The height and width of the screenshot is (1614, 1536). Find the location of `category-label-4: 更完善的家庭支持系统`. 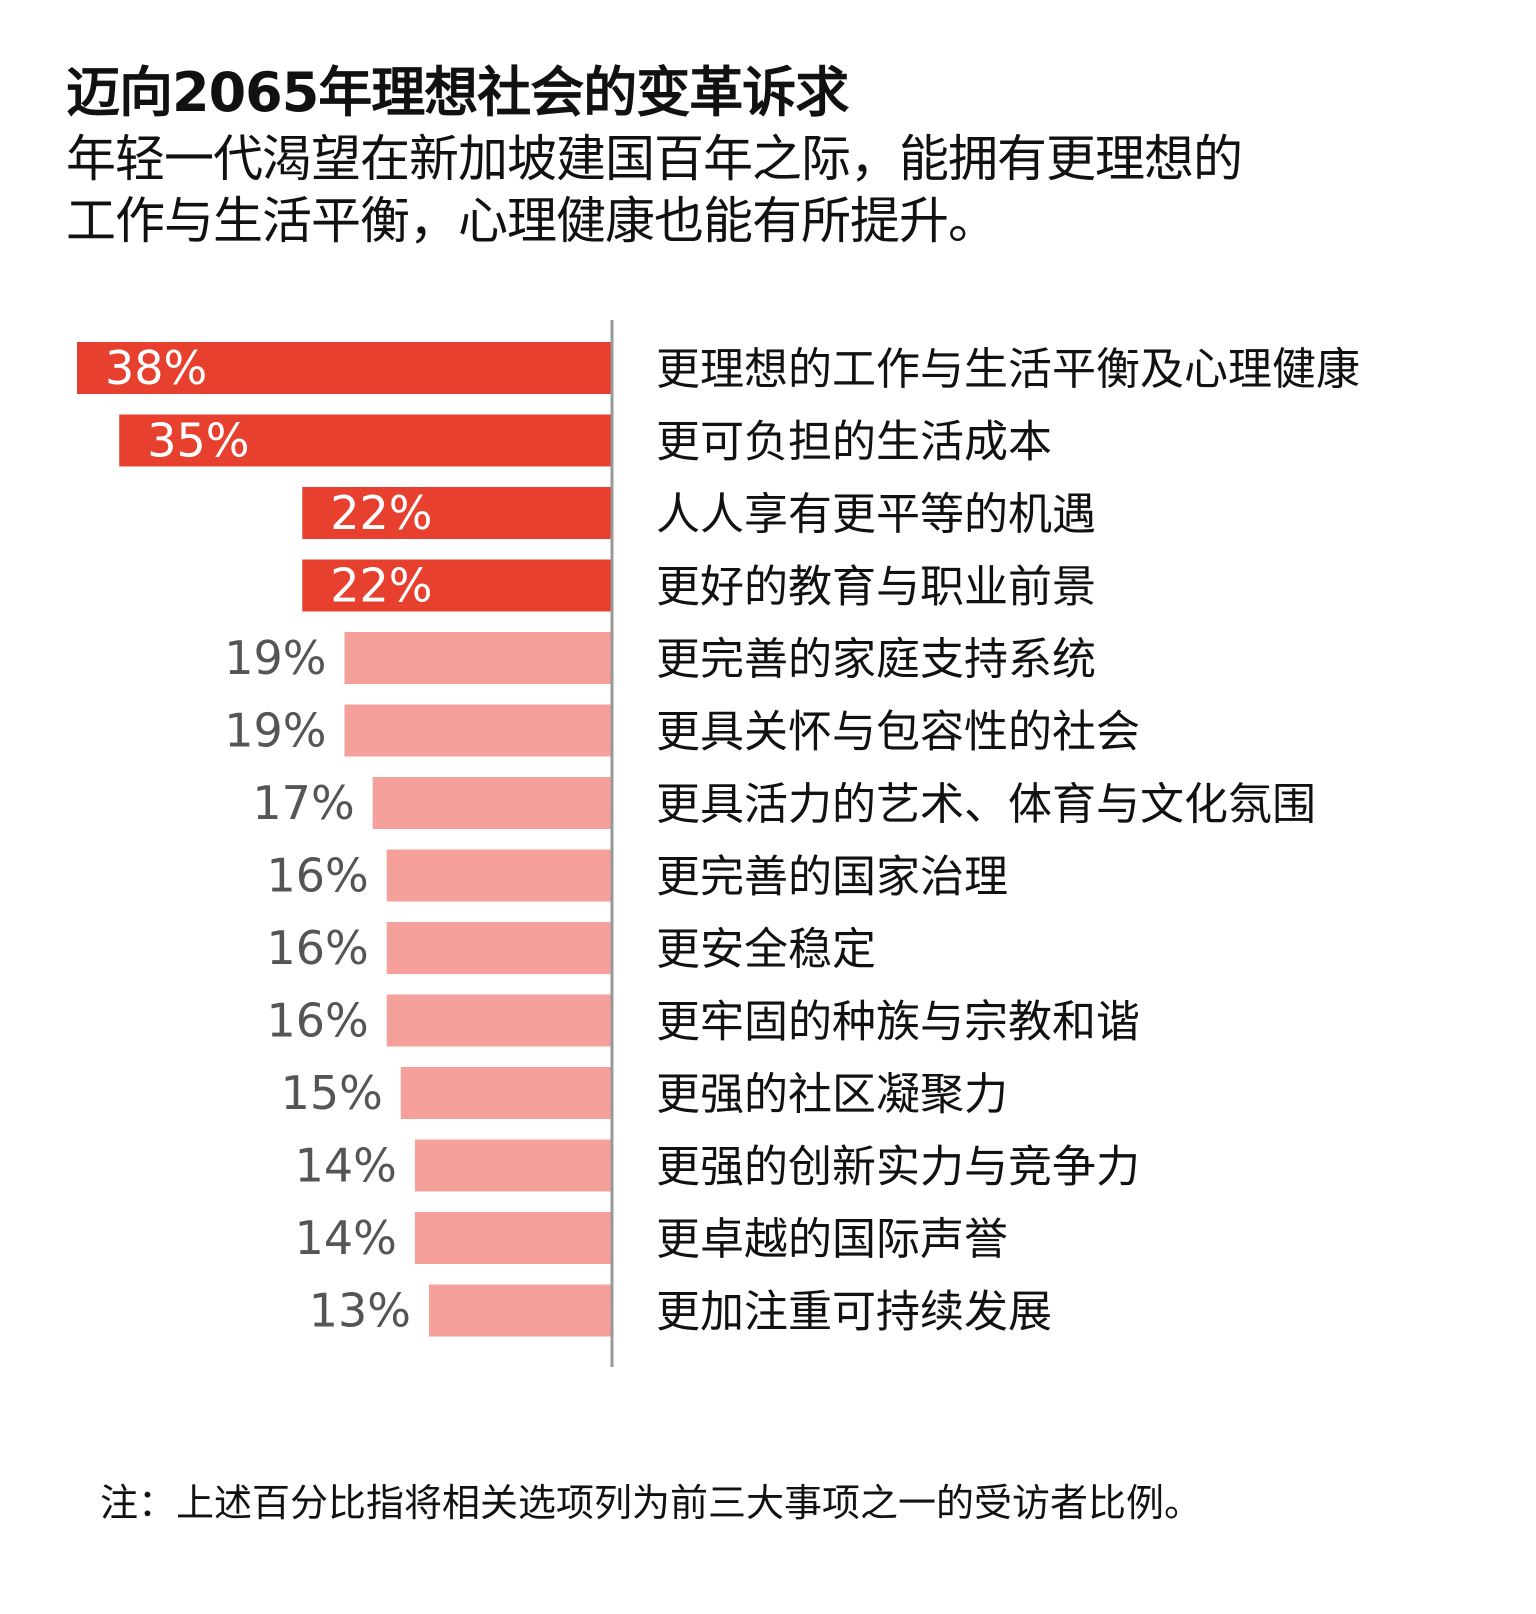

category-label-4: 更完善的家庭支持系统 is located at coordinates (876, 659).